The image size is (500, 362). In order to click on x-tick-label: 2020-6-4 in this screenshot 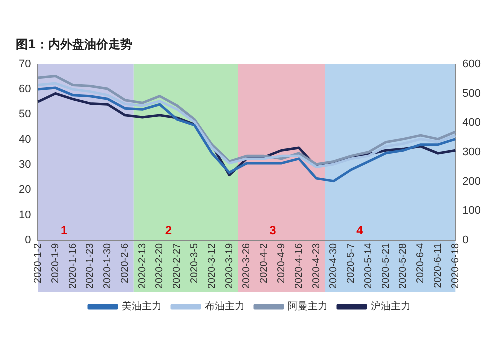, I will do `click(421, 263)`.